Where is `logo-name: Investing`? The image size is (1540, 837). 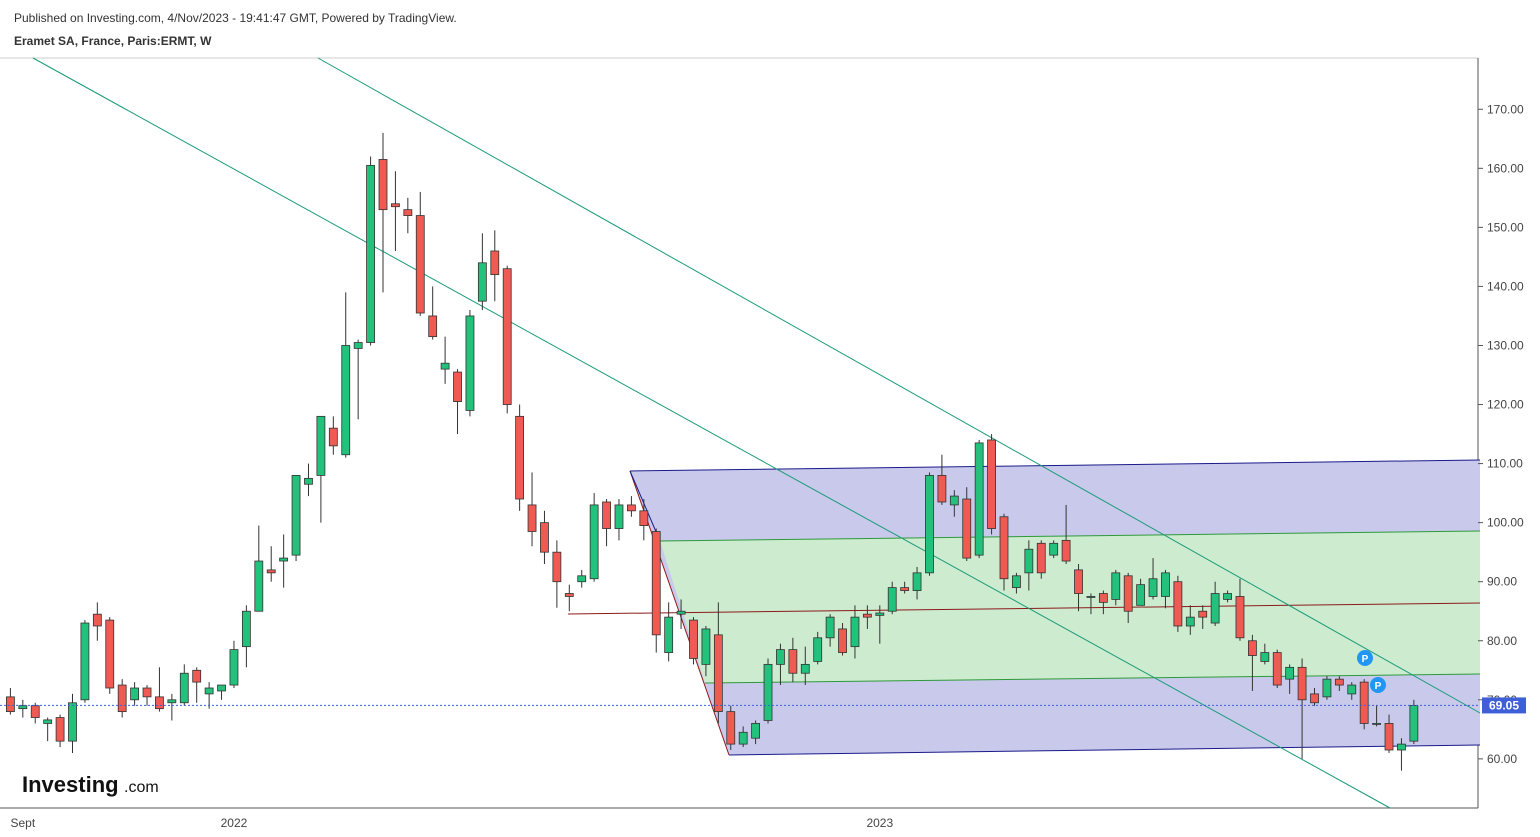 logo-name: Investing is located at coordinates (70, 784).